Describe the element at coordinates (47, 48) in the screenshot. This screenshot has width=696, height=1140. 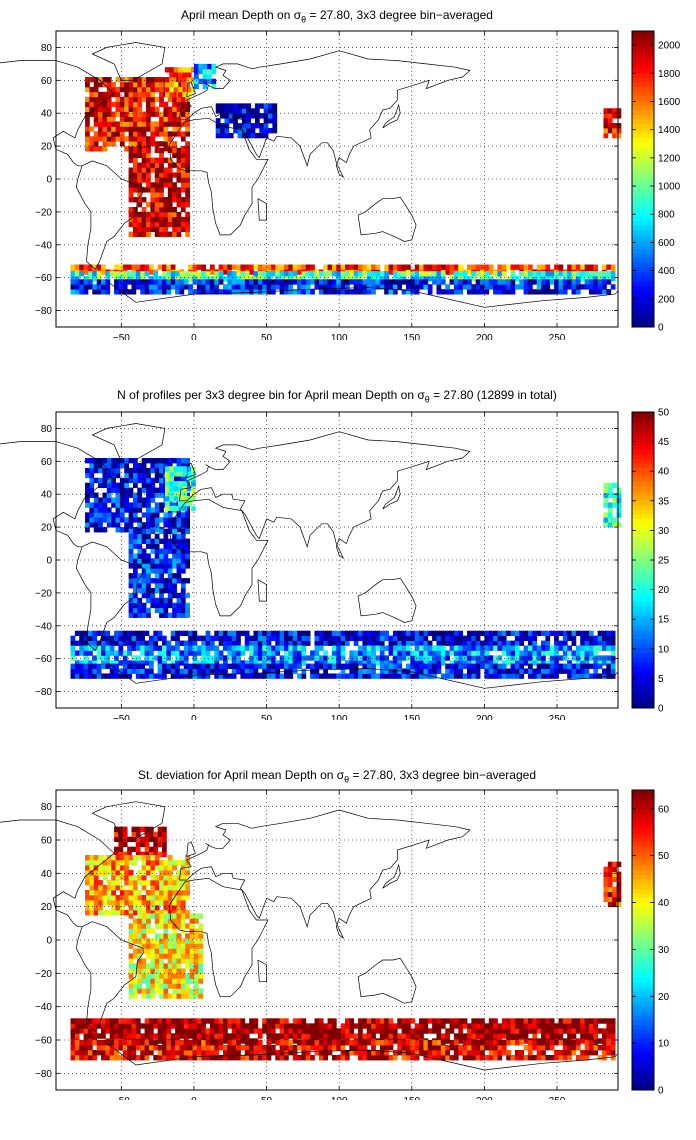
I see `y-tick-label: 80` at that location.